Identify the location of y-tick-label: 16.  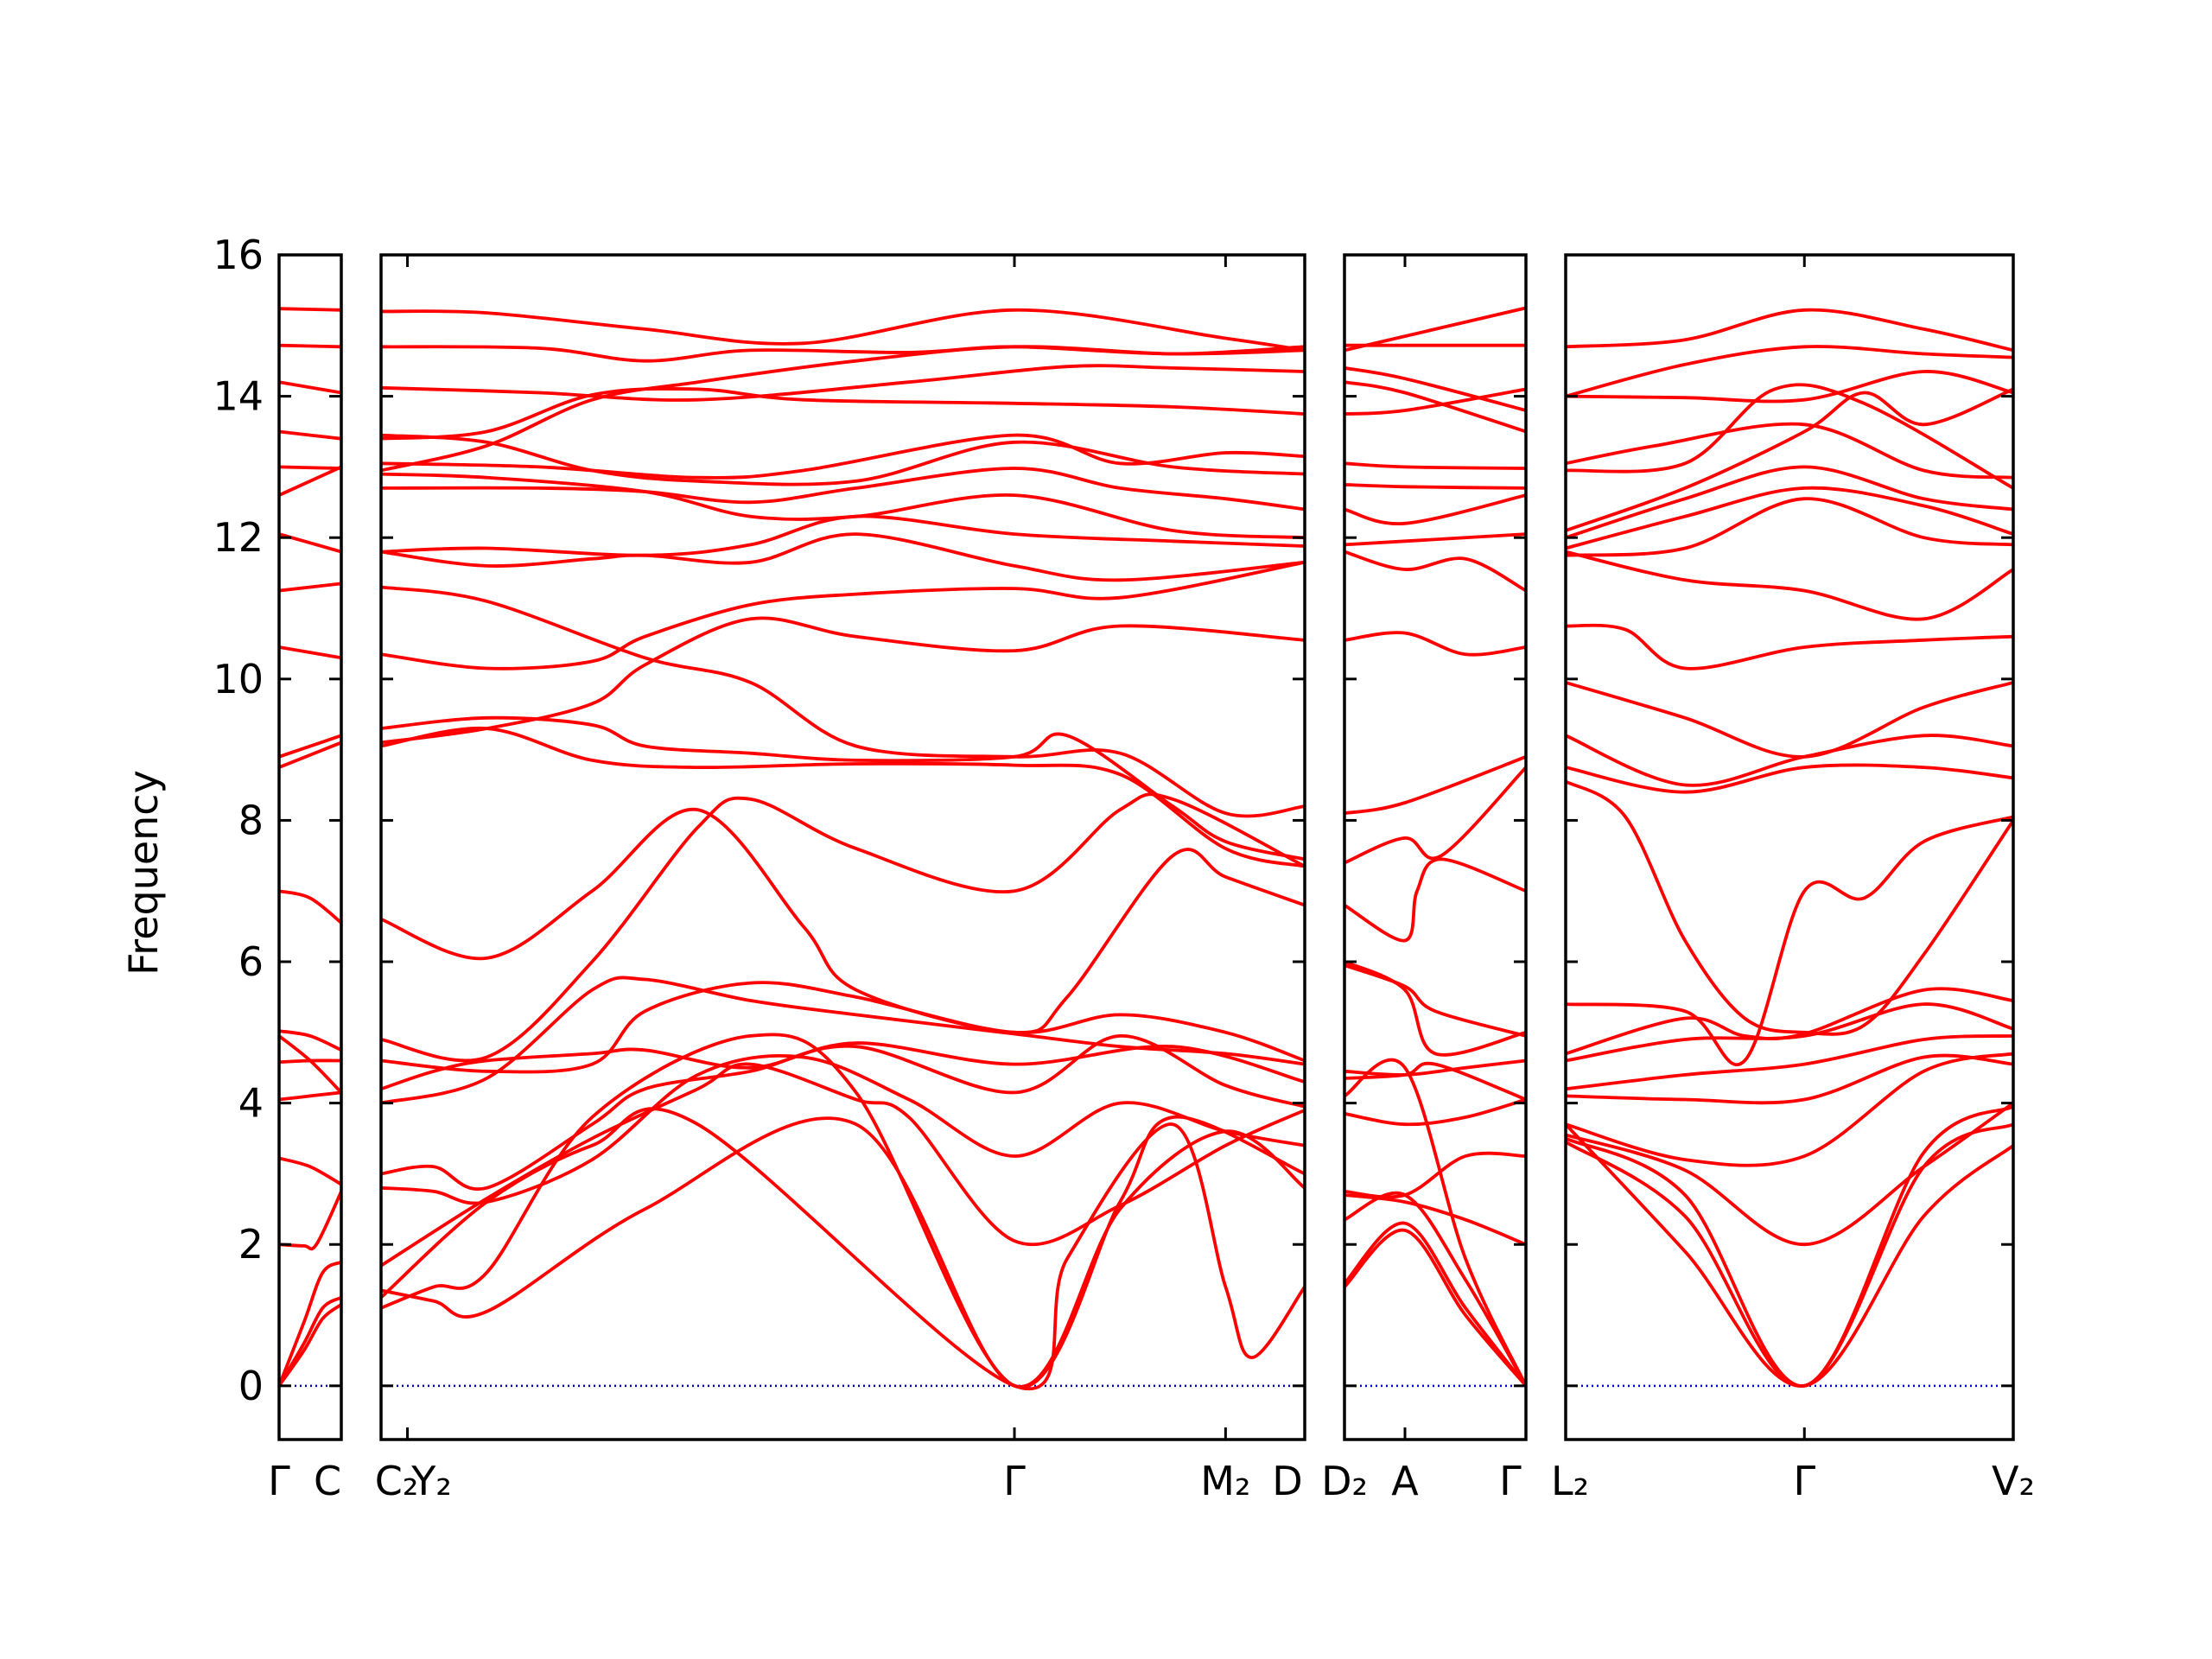
(238, 255).